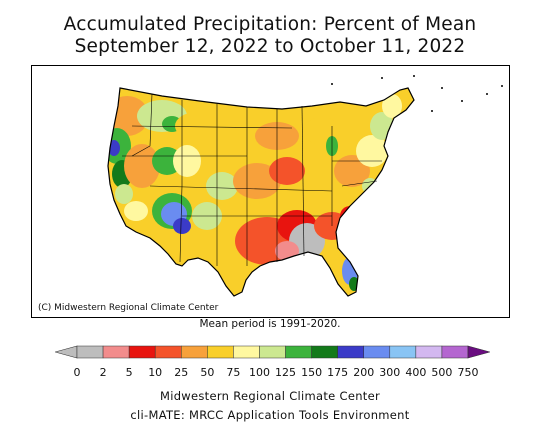 Image resolution: width=540 pixels, height=426 pixels. I want to click on map-title-line2: September 12, 2022 to October 11, 2022, so click(270, 46).